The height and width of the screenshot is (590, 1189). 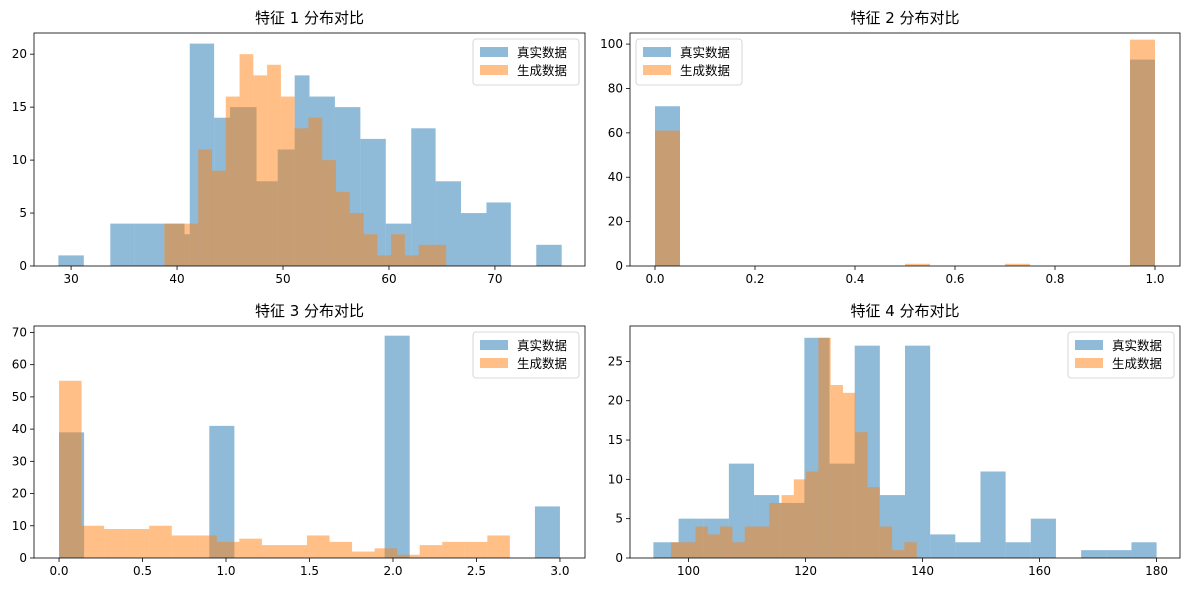 I want to click on x-tick-label: 60, so click(x=388, y=279).